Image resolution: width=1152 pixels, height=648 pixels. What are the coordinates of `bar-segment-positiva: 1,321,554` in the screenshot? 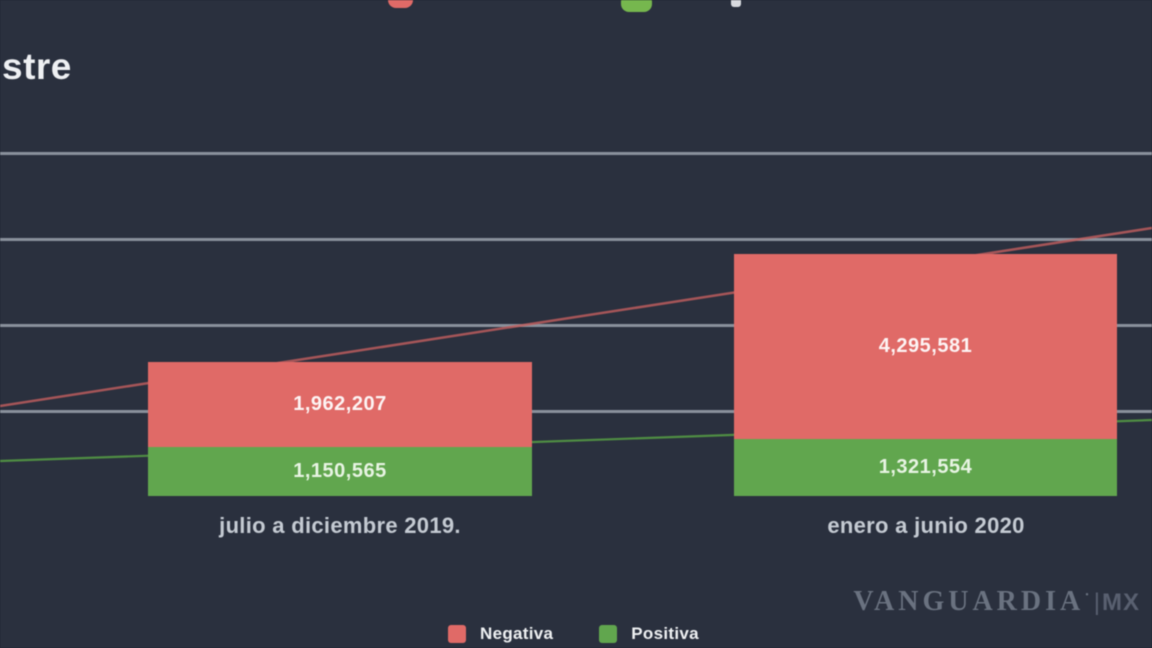 It's located at (925, 467).